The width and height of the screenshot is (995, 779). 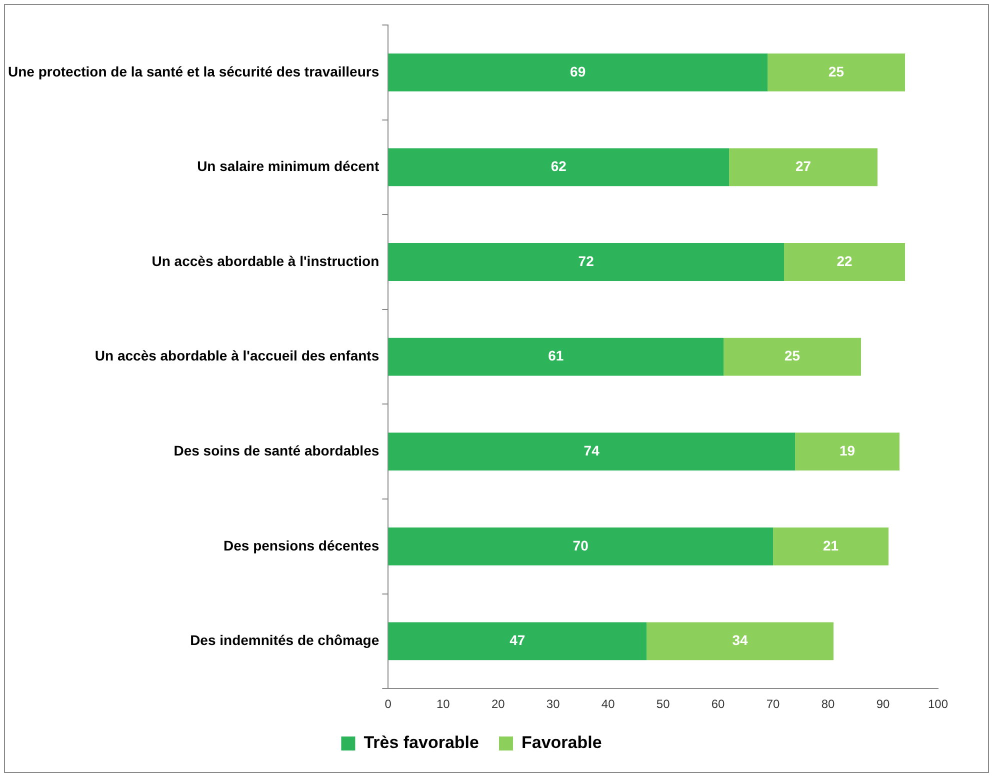 What do you see at coordinates (828, 704) in the screenshot?
I see `x-tick-label: 80` at bounding box center [828, 704].